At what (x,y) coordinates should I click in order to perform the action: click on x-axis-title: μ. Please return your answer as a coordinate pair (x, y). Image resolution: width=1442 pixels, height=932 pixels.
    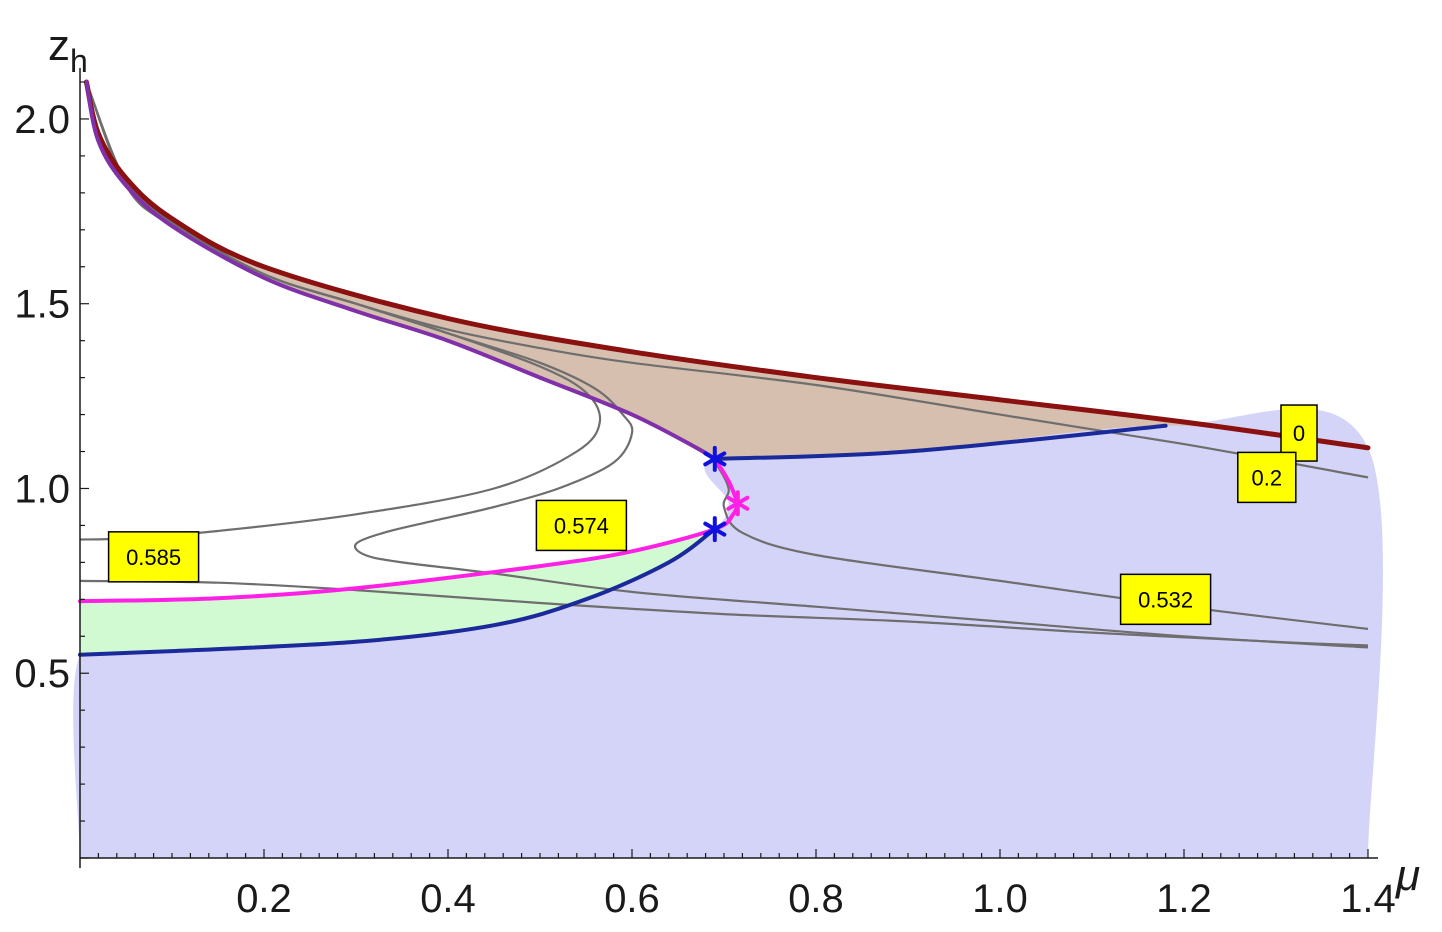
    Looking at the image, I should click on (1407, 875).